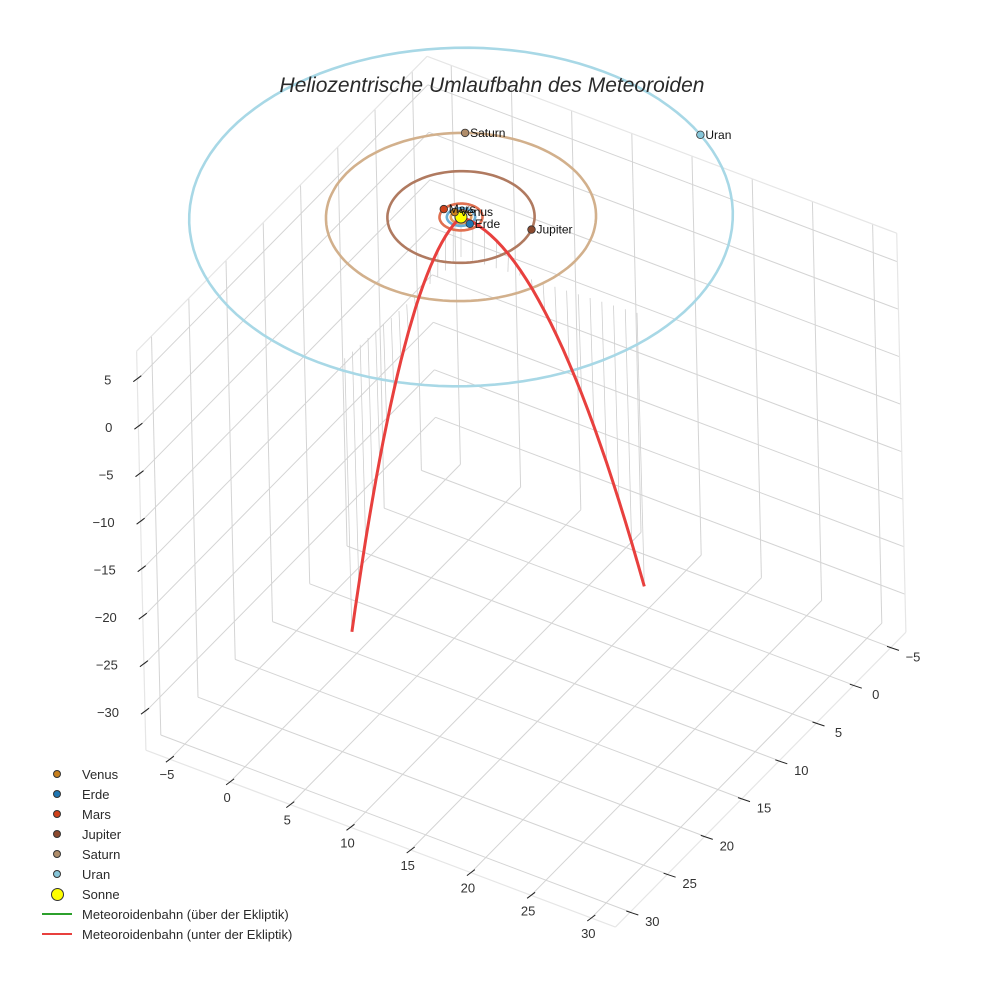  Describe the element at coordinates (226, 797) in the screenshot. I see `x-tick-label: 0` at that location.